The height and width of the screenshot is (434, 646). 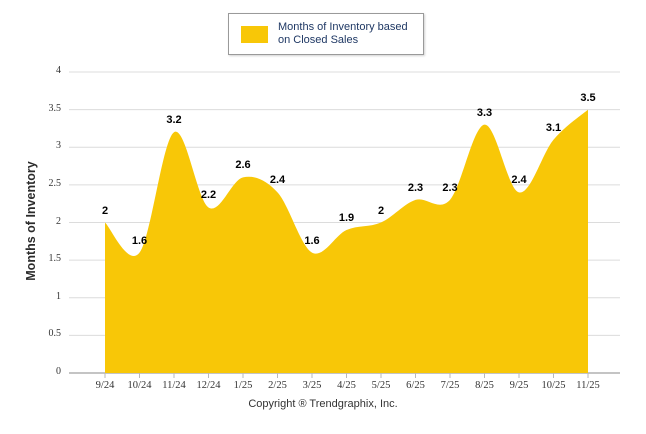 What do you see at coordinates (346, 385) in the screenshot?
I see `x-tick-label: 4/25` at bounding box center [346, 385].